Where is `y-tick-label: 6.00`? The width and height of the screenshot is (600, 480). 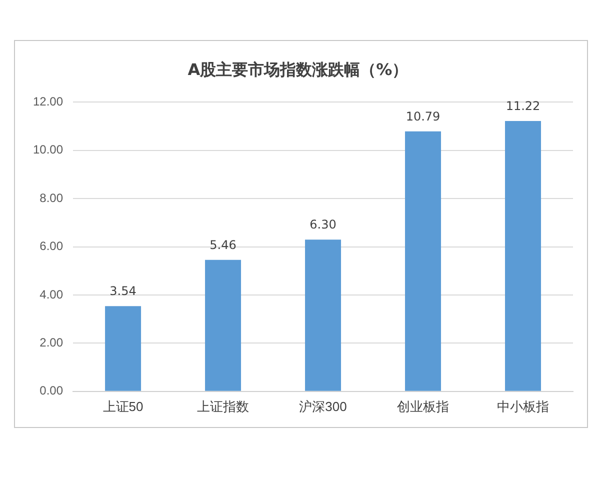 y-tick-label: 6.00 is located at coordinates (52, 246).